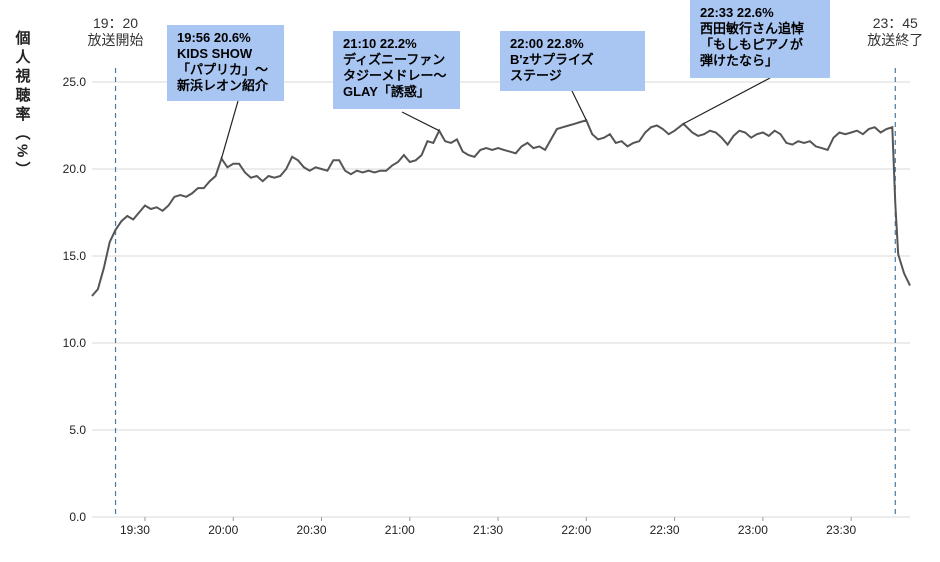 Image resolution: width=940 pixels, height=562 pixels. What do you see at coordinates (737, 12) in the screenshot?
I see `annotation-line: 22:33 22.6%` at bounding box center [737, 12].